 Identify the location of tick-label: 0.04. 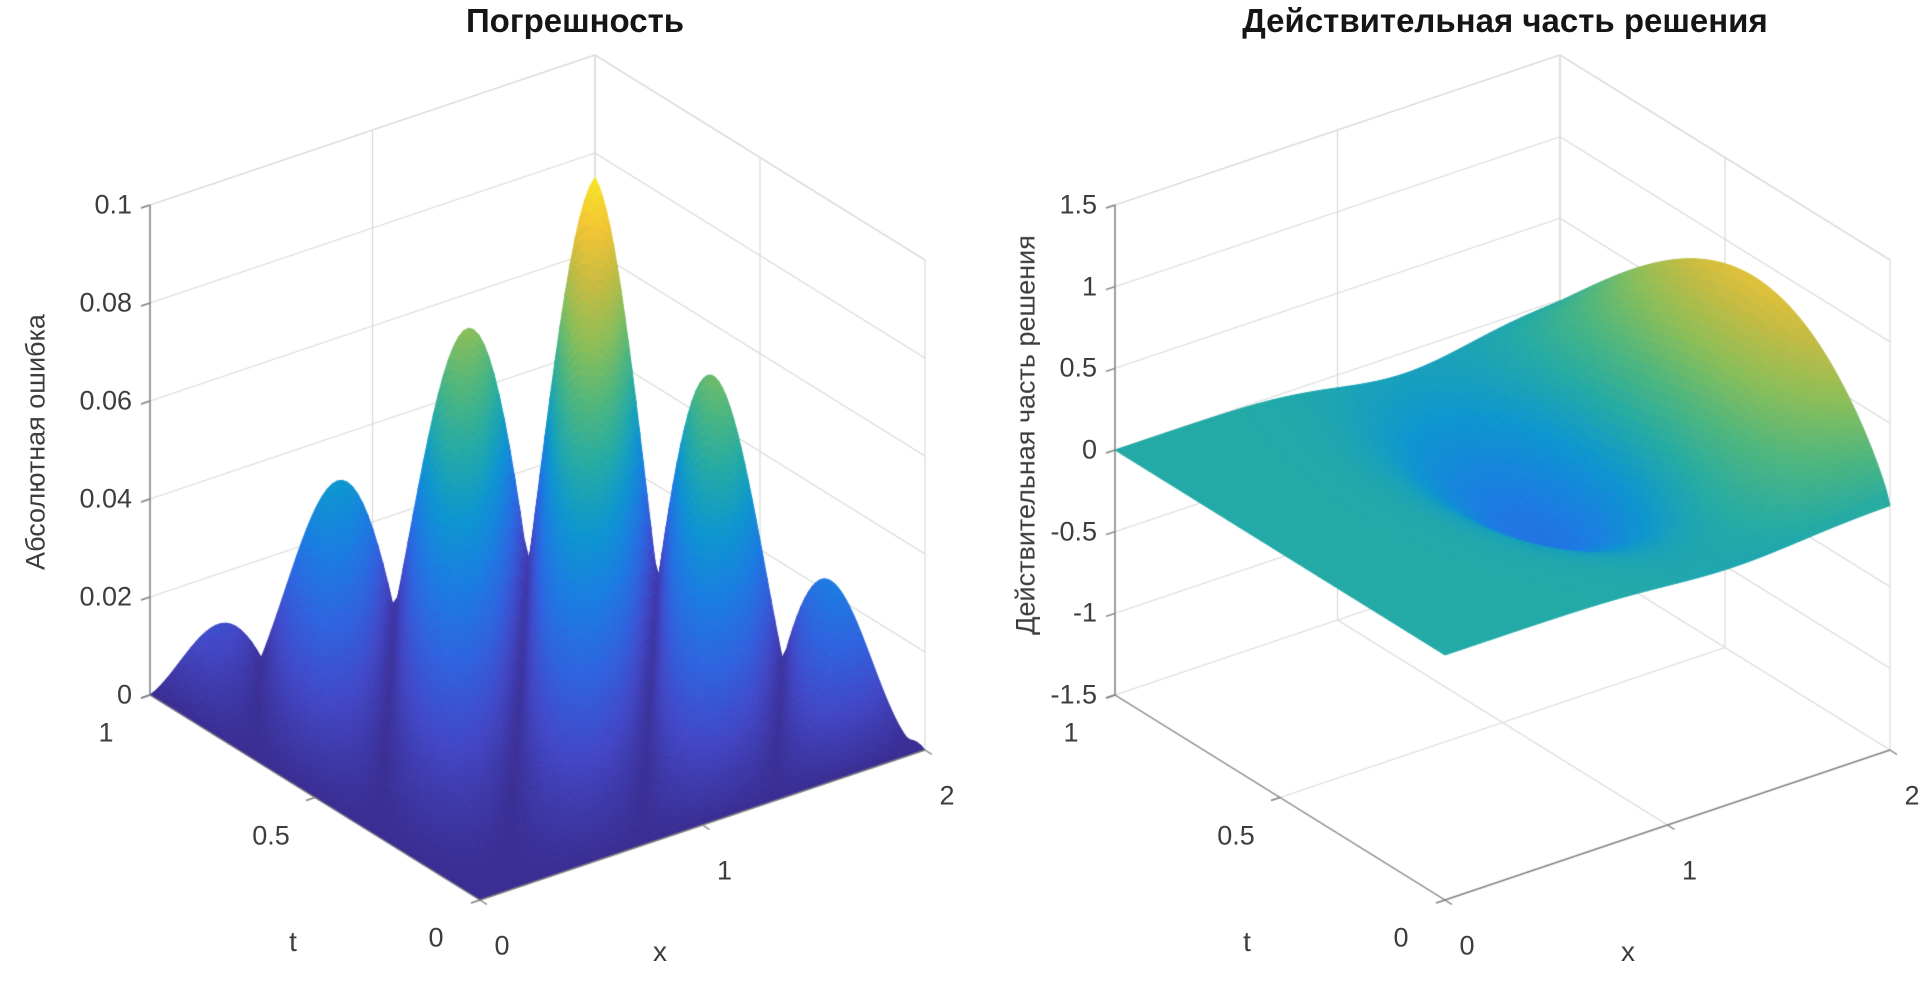
(105, 498).